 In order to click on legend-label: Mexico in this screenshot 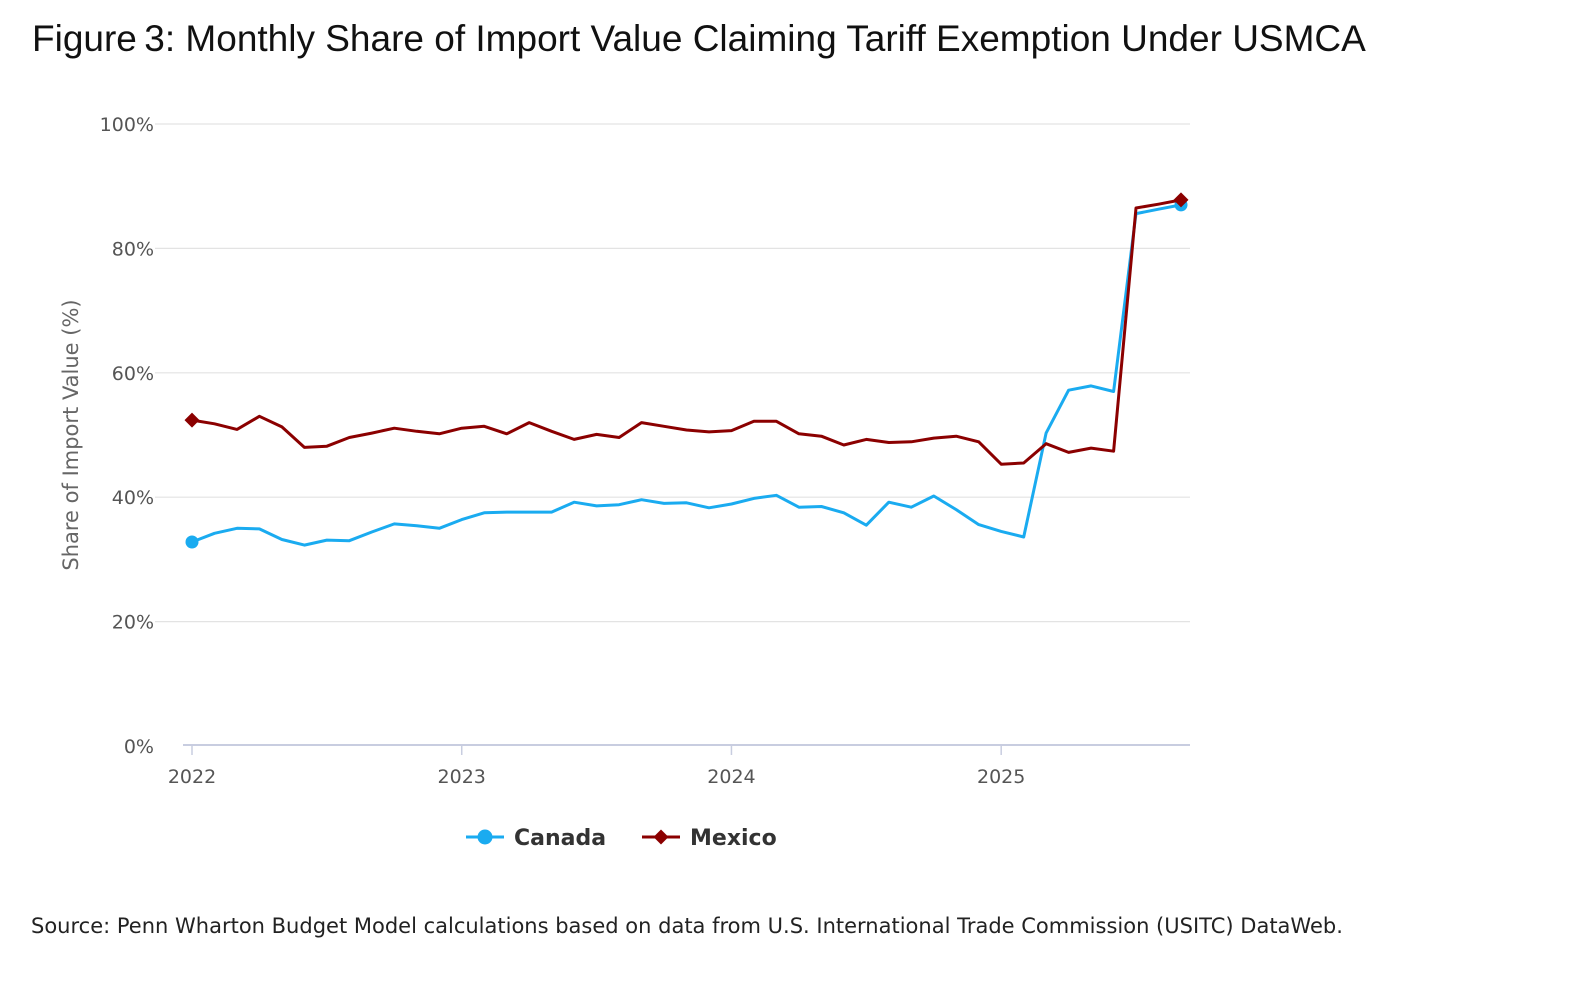, I will do `click(733, 838)`.